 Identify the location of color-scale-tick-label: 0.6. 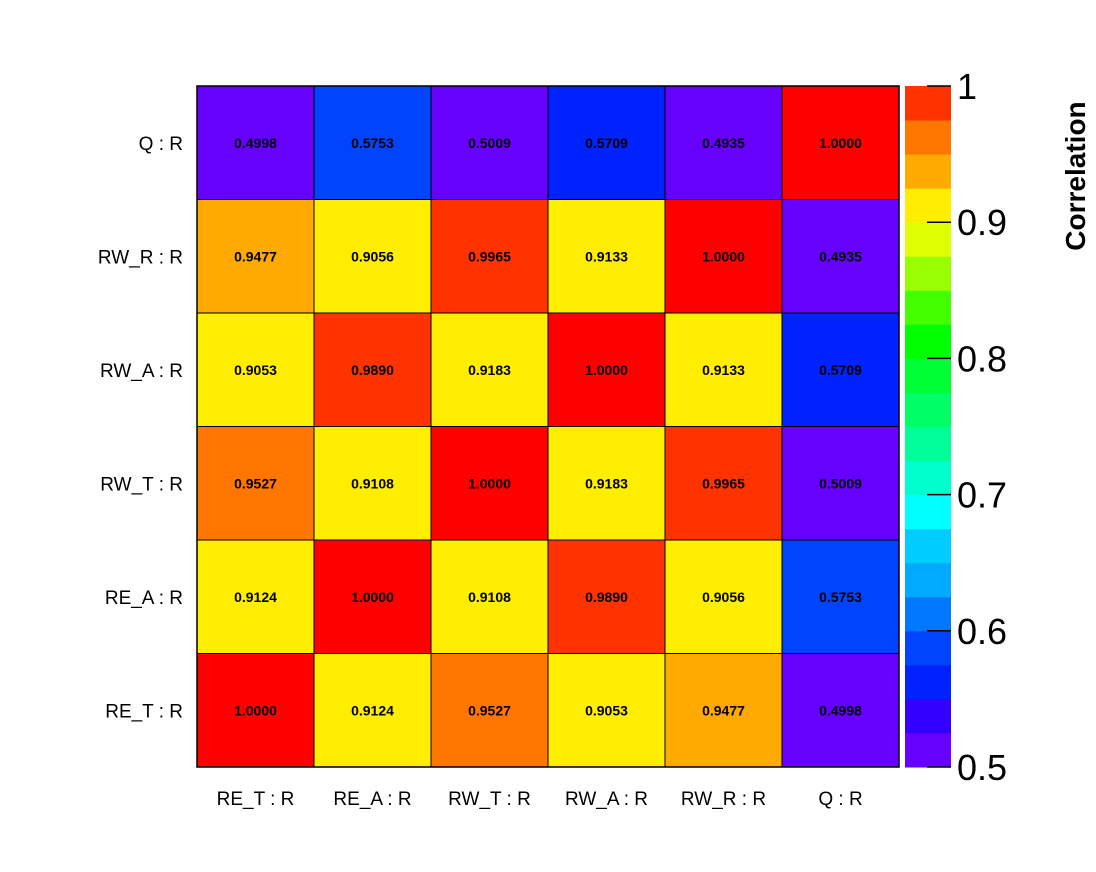
(982, 631).